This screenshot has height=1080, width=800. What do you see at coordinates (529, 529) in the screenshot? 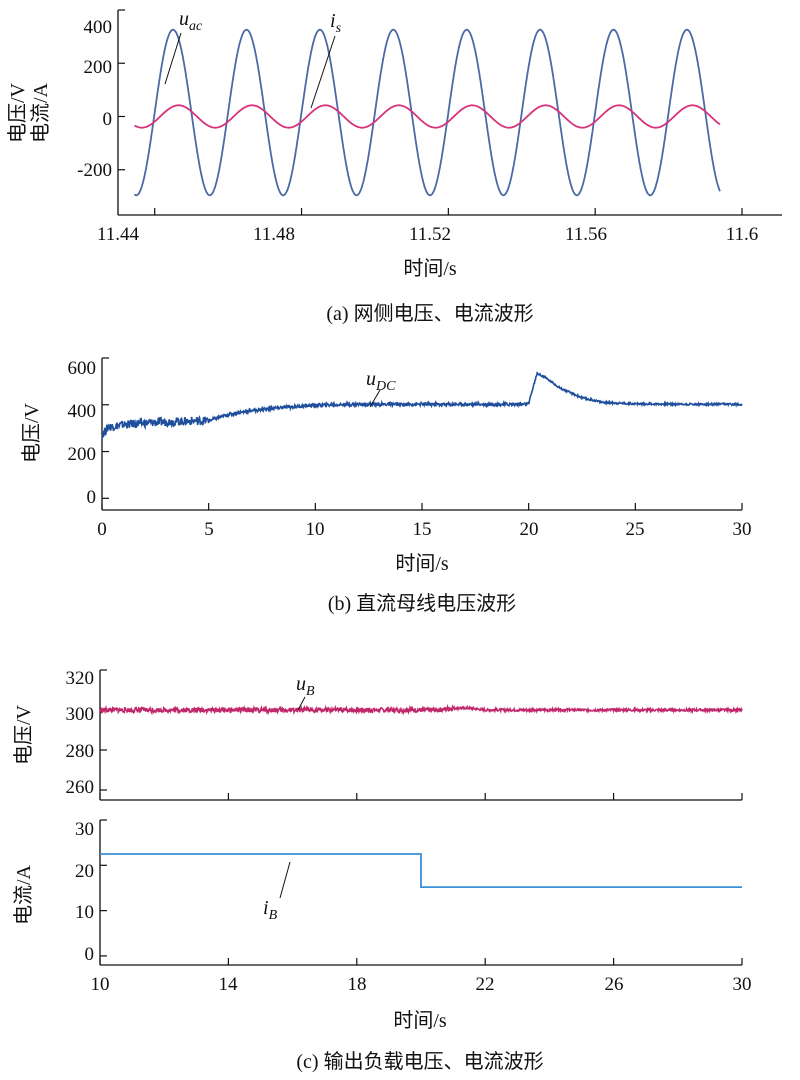
I see `x-tick-label: 20` at bounding box center [529, 529].